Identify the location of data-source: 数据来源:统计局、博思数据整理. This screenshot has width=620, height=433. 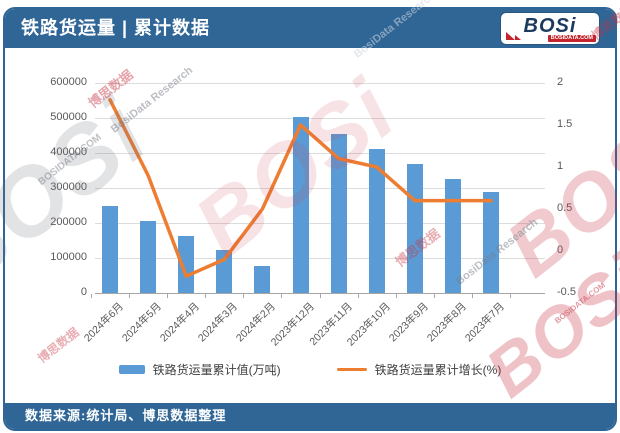
(126, 415).